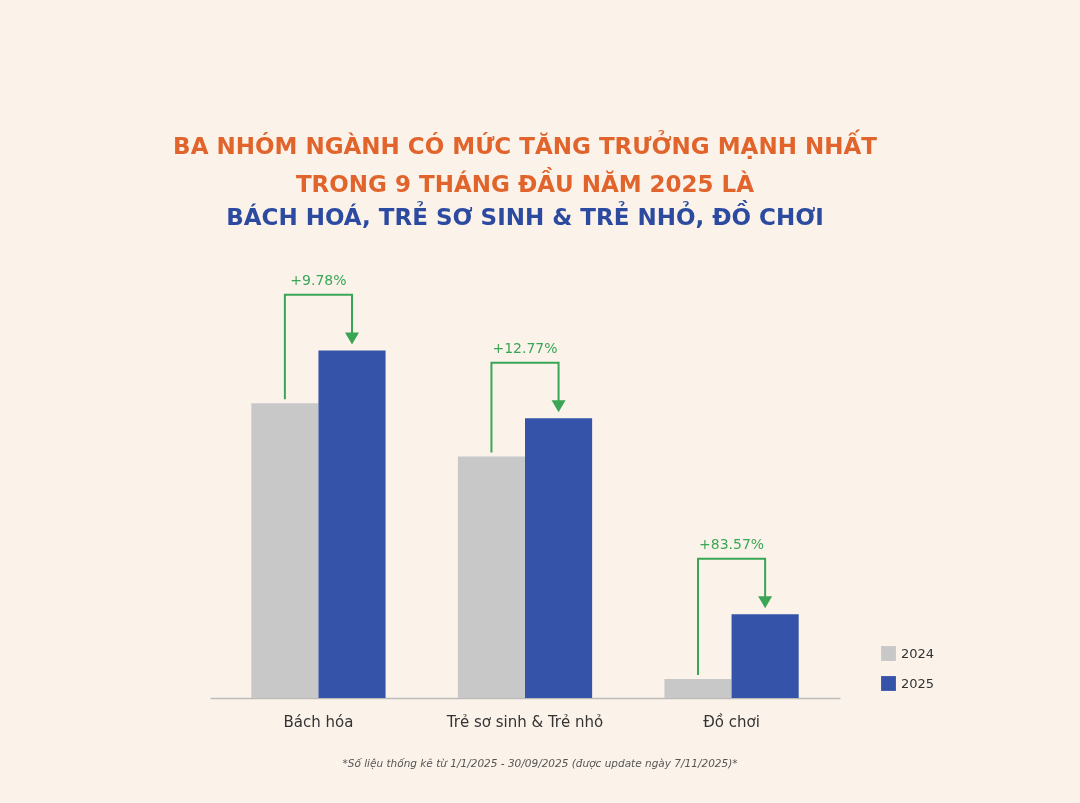  Describe the element at coordinates (318, 279) in the screenshot. I see `text: +9.78%` at that location.